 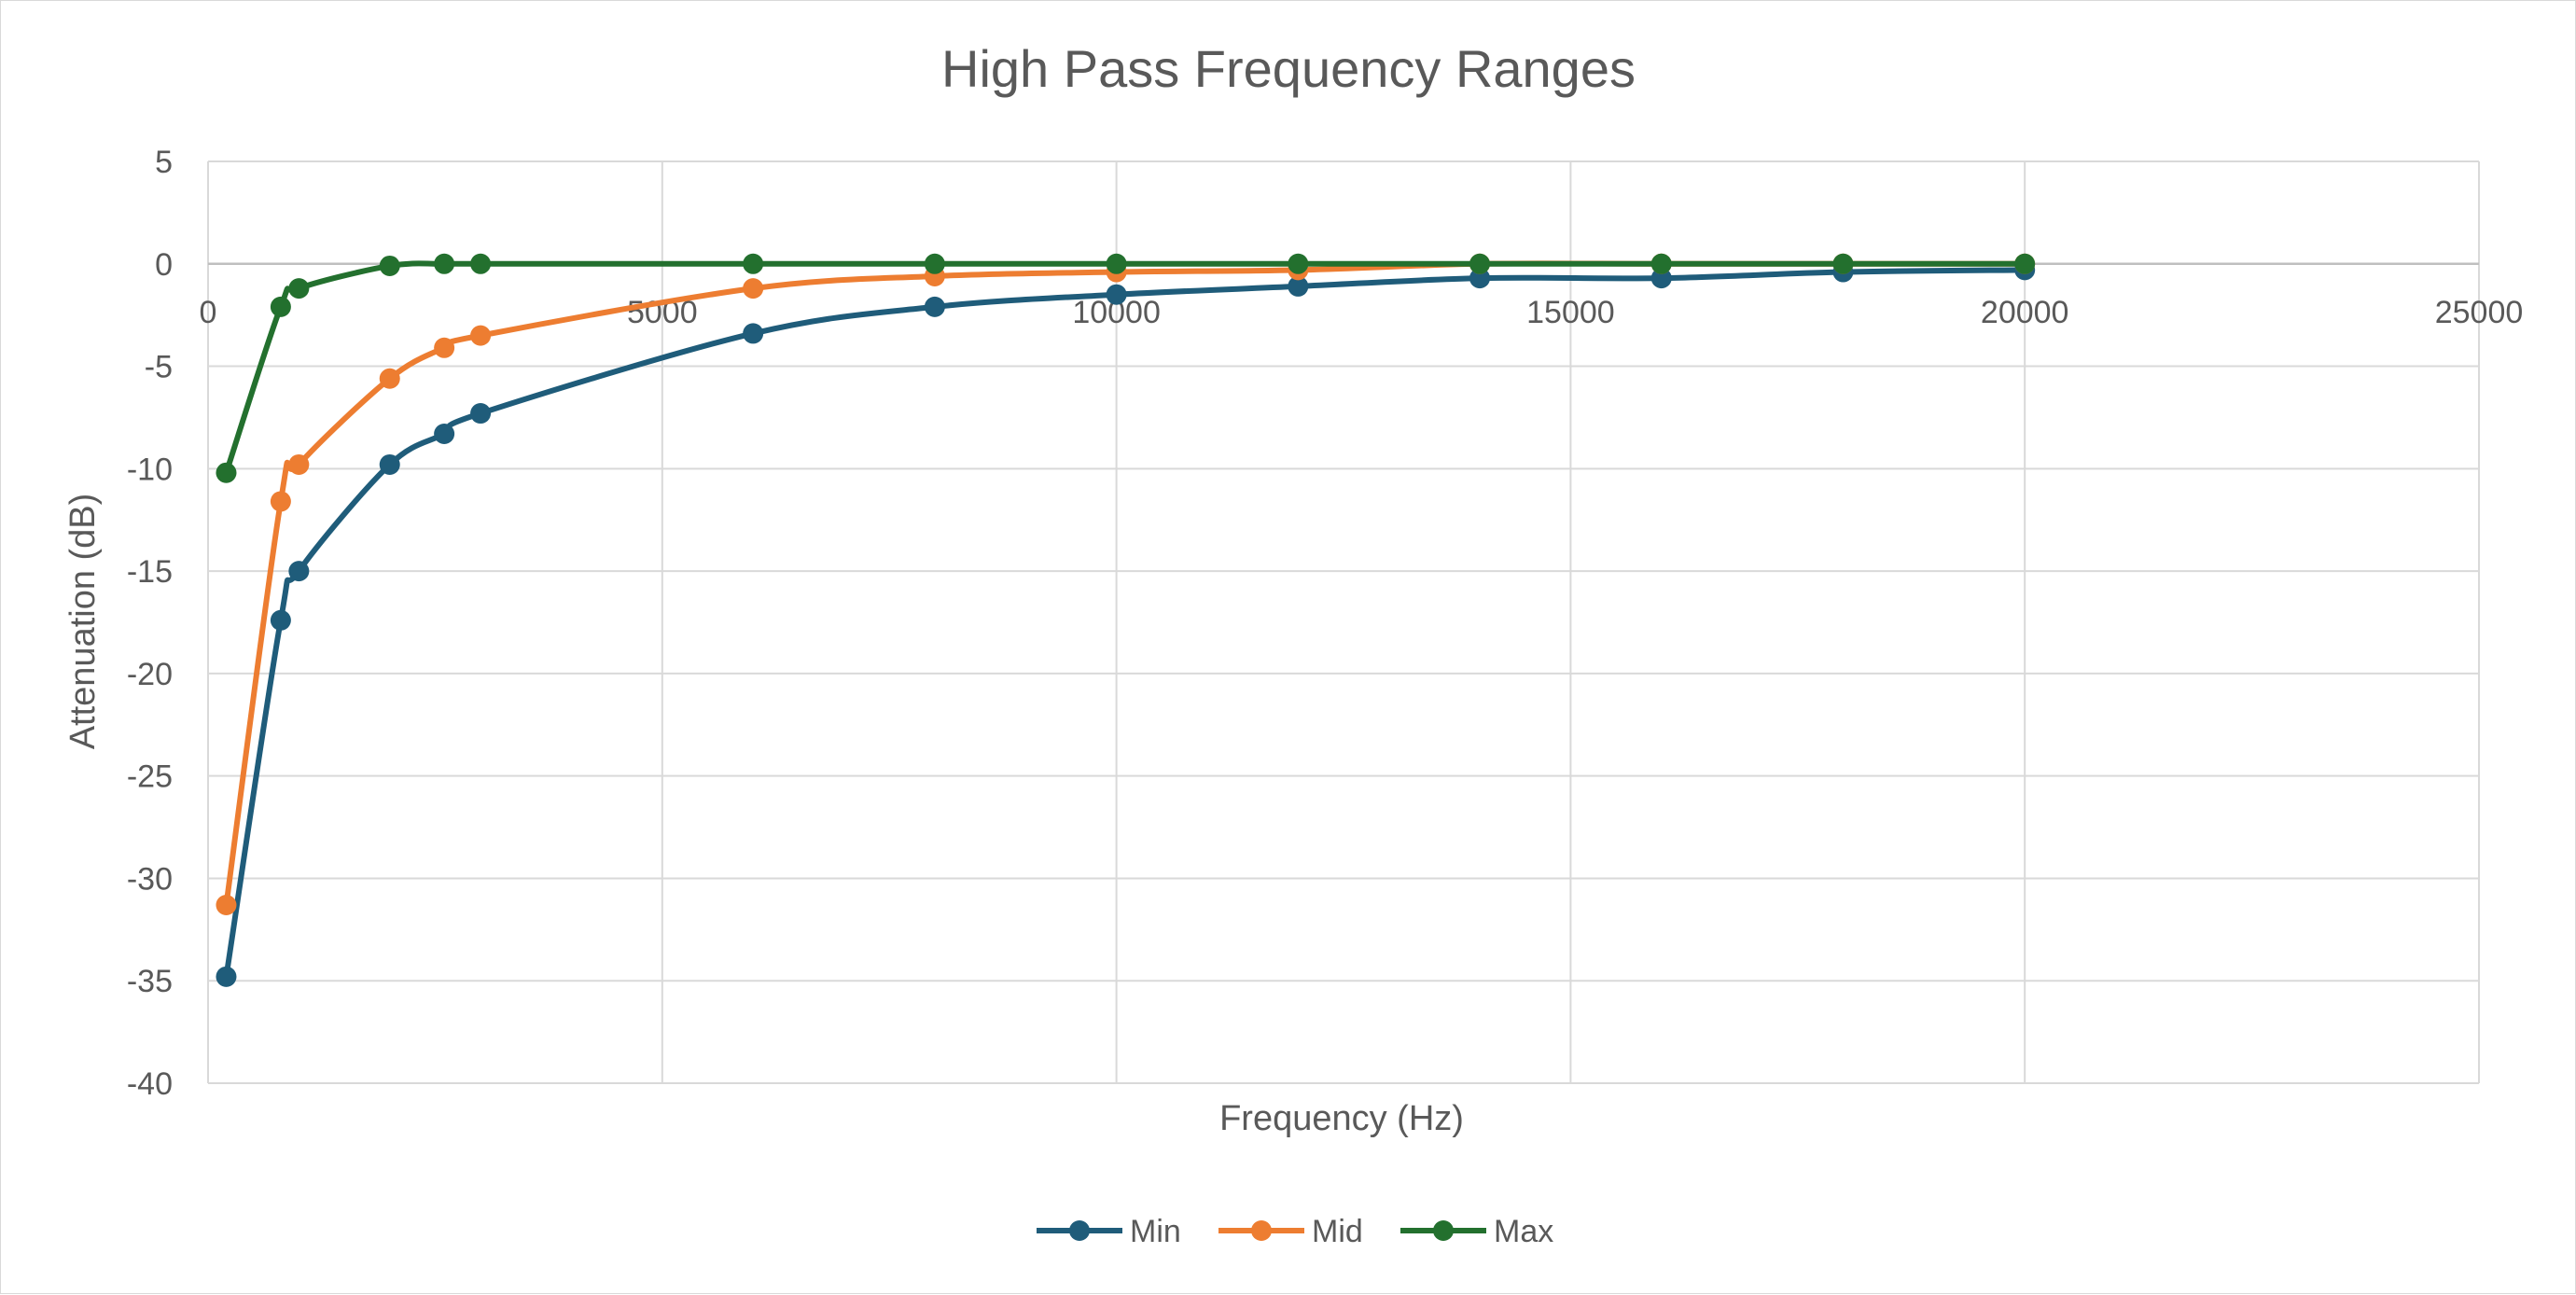 What do you see at coordinates (150, 777) in the screenshot?
I see `y-tick-label: -25` at bounding box center [150, 777].